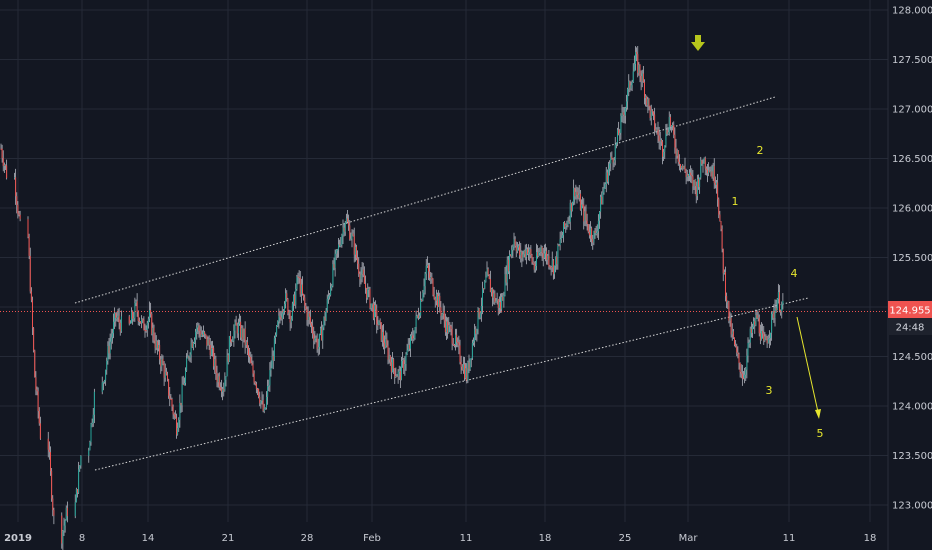 This screenshot has width=932, height=550. I want to click on countdown-badge-bg, so click(910, 326).